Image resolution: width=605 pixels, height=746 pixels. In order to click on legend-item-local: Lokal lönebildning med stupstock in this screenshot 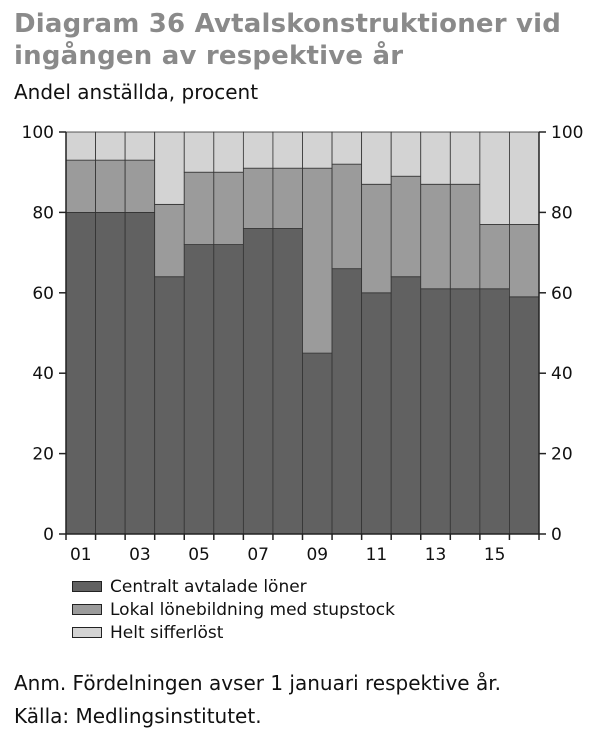, I will do `click(233, 609)`.